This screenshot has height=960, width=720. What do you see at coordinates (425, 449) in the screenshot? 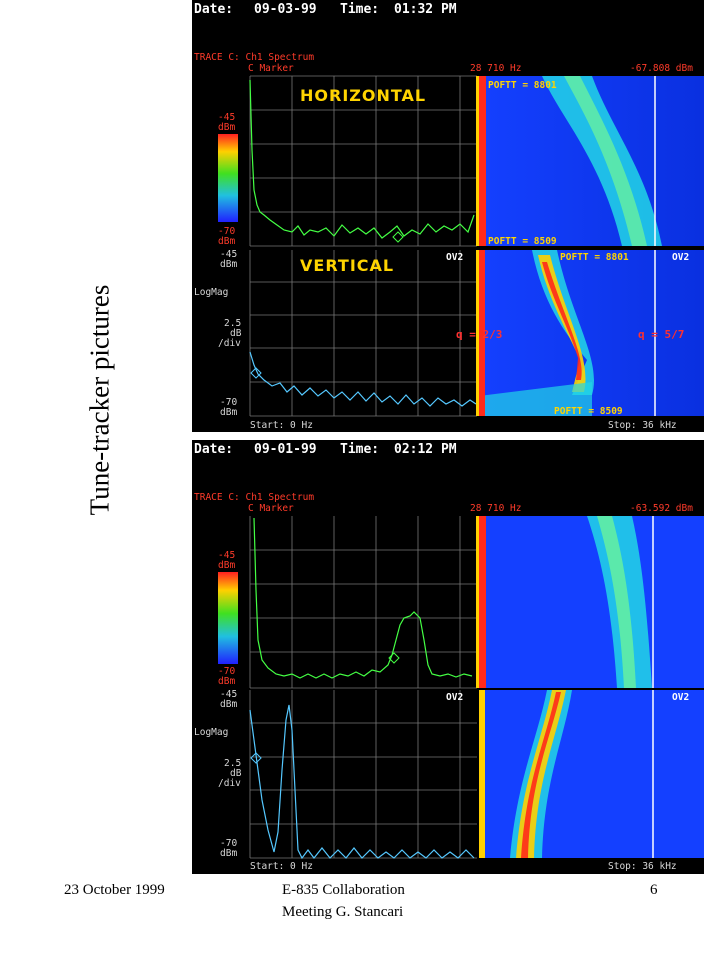
I see `time-value: 02:12 PM` at bounding box center [425, 449].